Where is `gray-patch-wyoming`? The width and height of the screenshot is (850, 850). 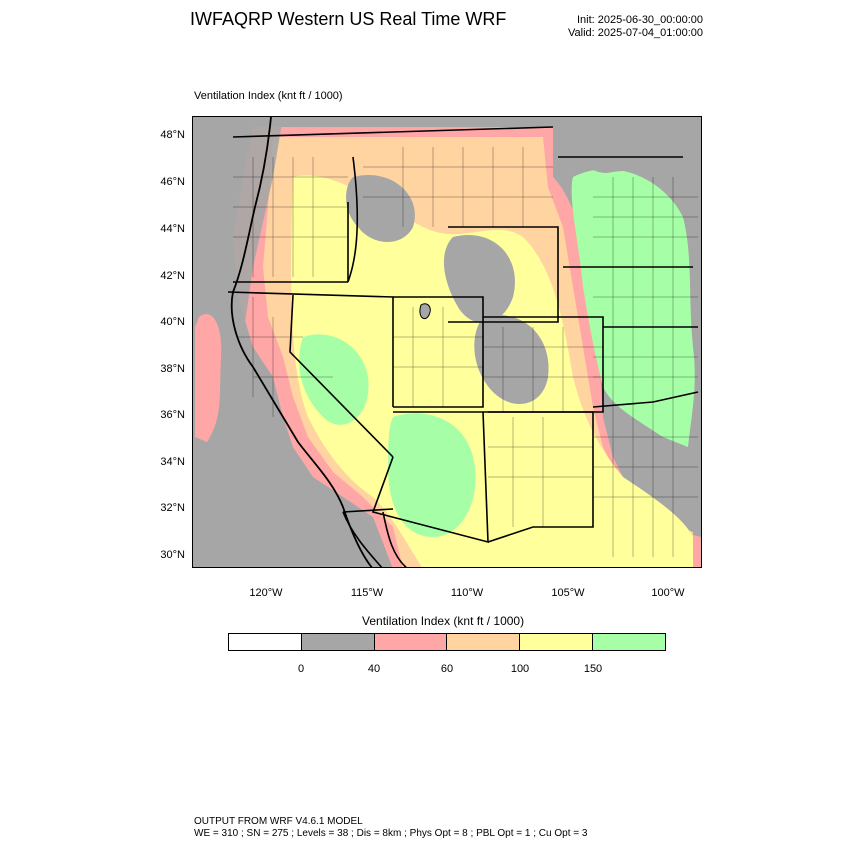 gray-patch-wyoming is located at coordinates (479, 279).